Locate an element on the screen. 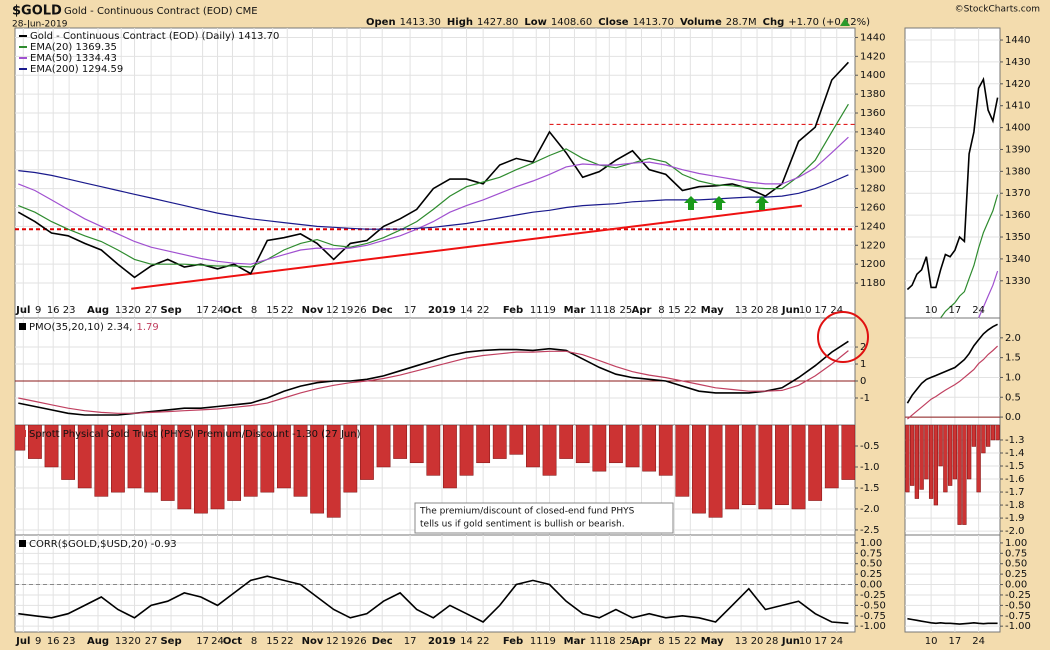 Image resolution: width=1050 pixels, height=650 pixels. y-tick-label: -1.6 is located at coordinates (1015, 479).